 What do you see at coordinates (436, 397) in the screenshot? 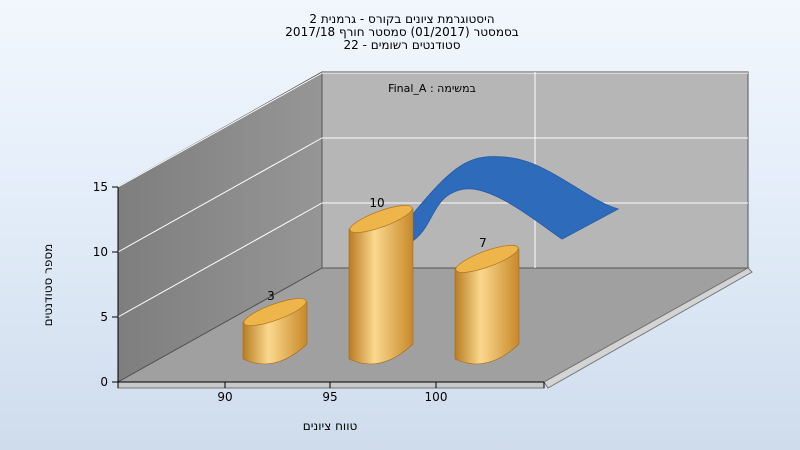
I see `x-tick-label: 100` at bounding box center [436, 397].